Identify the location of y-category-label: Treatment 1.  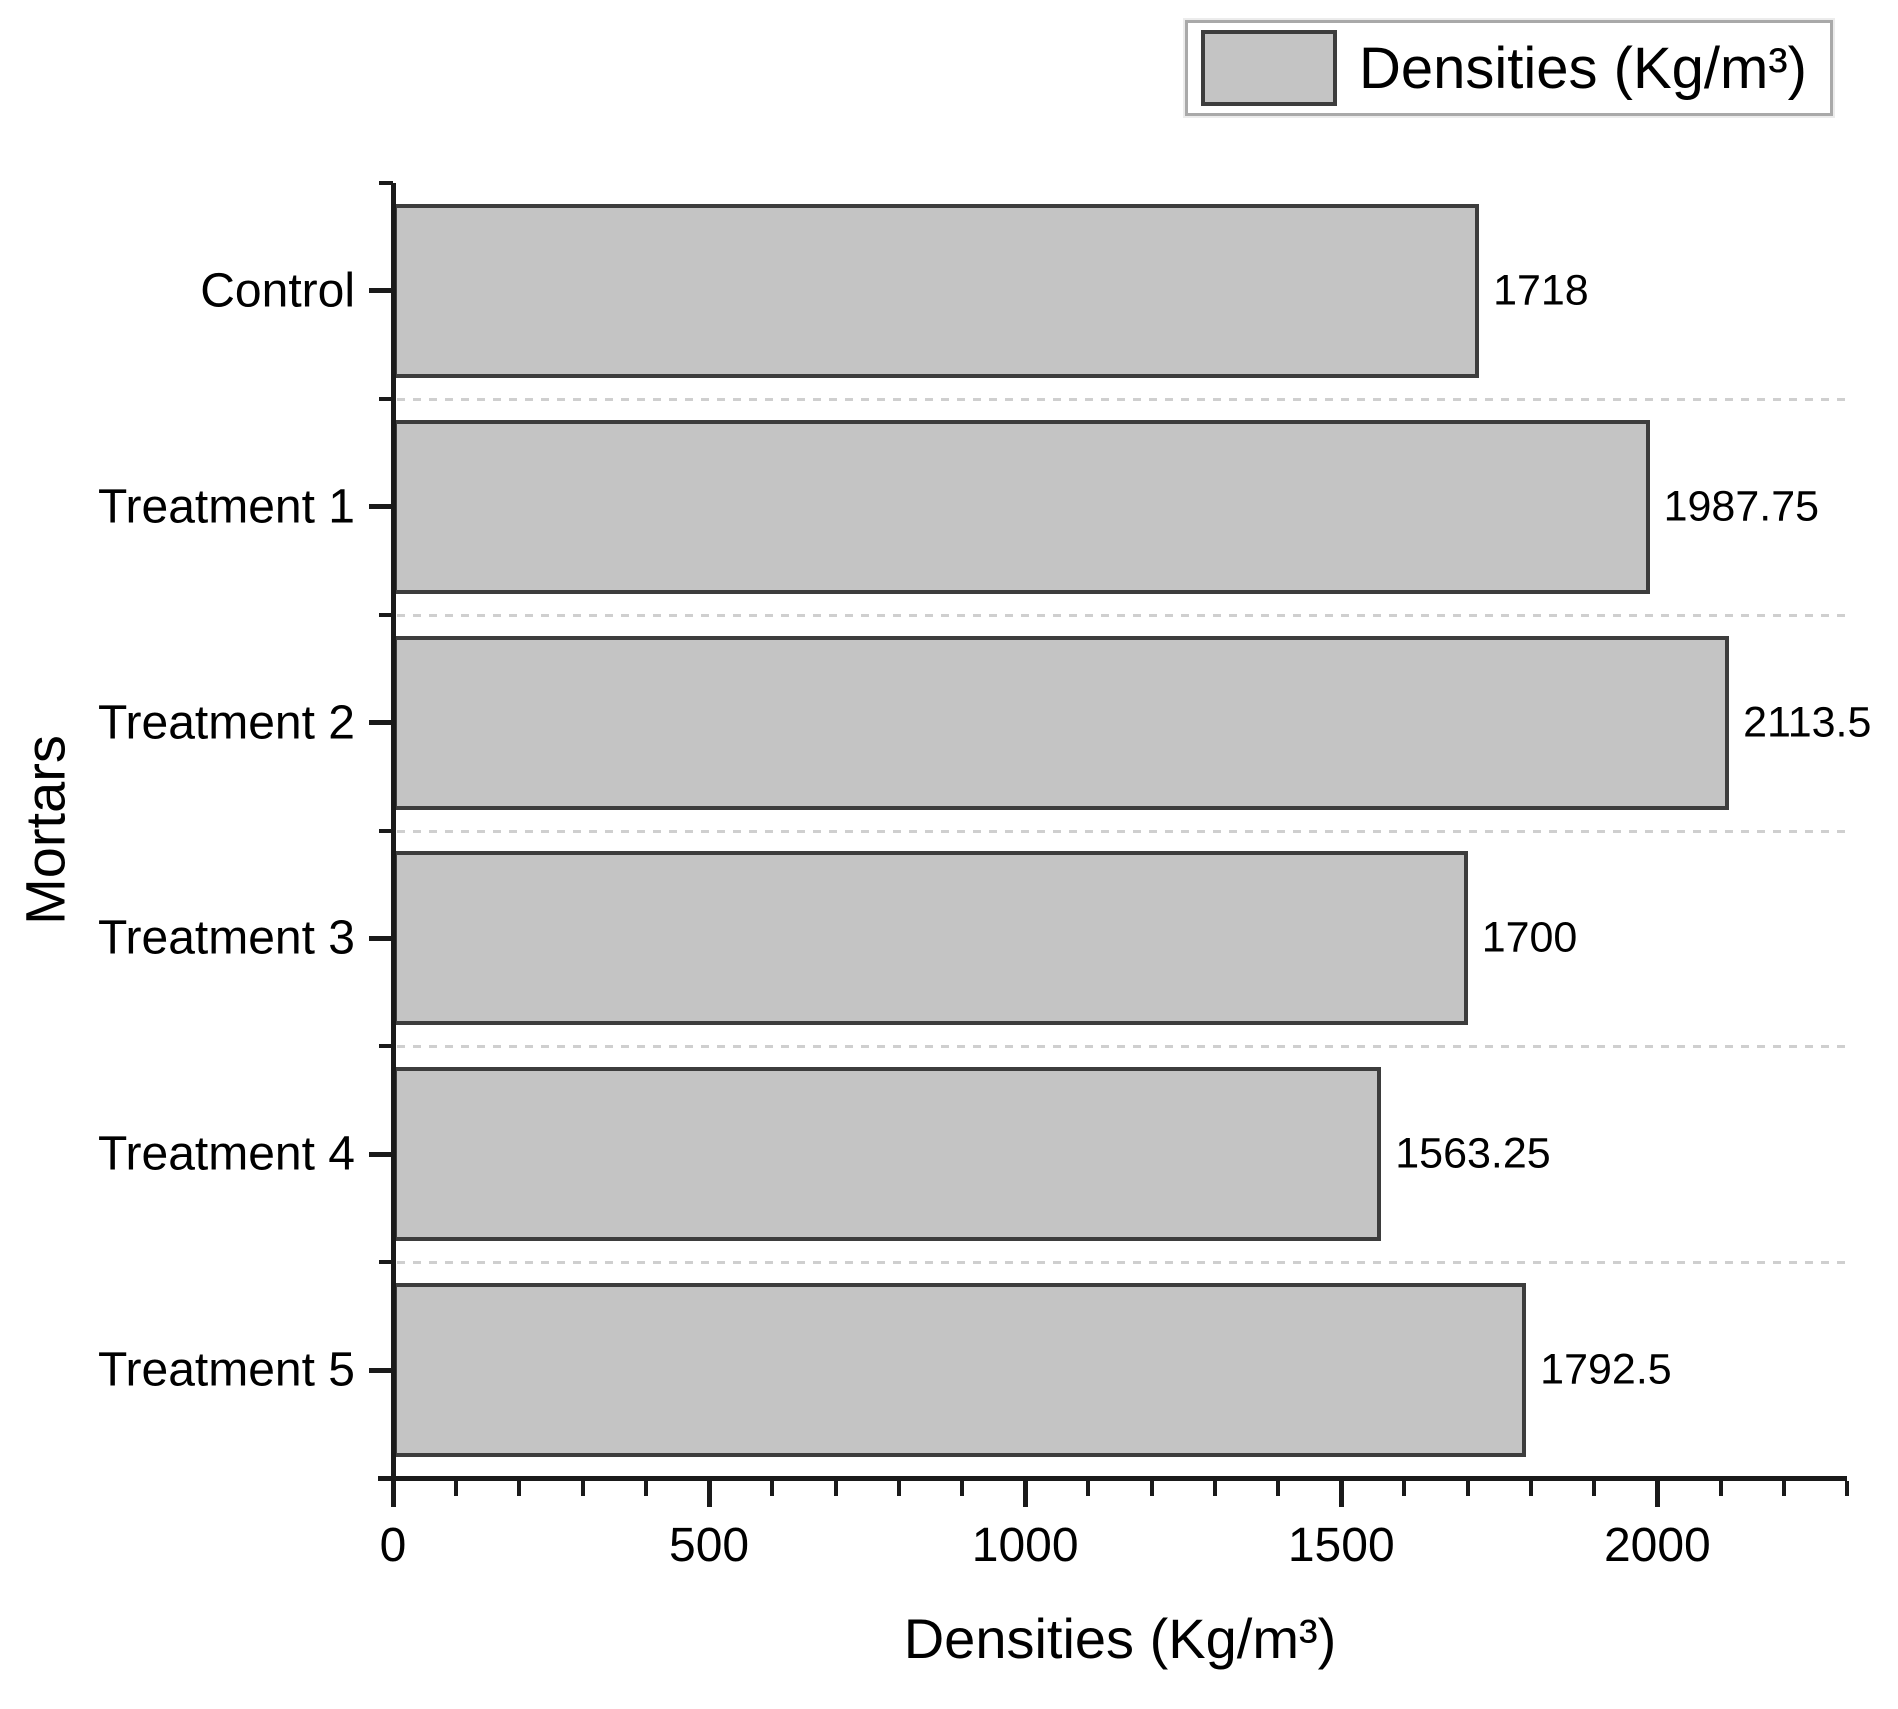
(226, 507).